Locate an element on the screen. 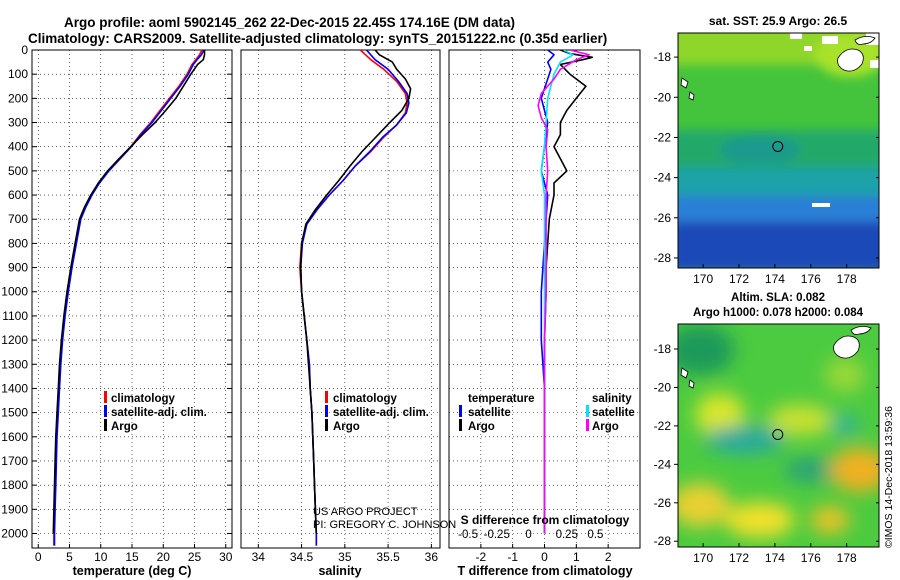  salinity-diff-tick-label: 0 is located at coordinates (528, 535).